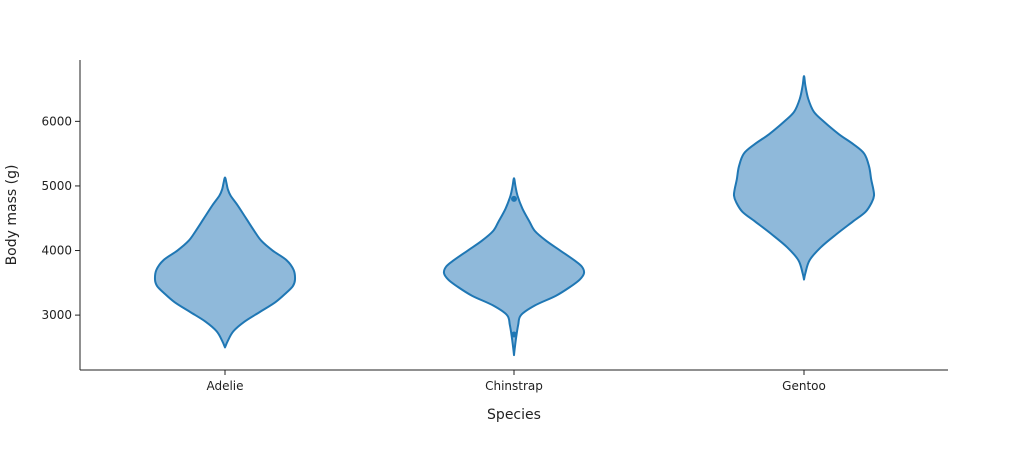 This screenshot has height=450, width=1029. I want to click on y-tick-label: 6000, so click(56, 121).